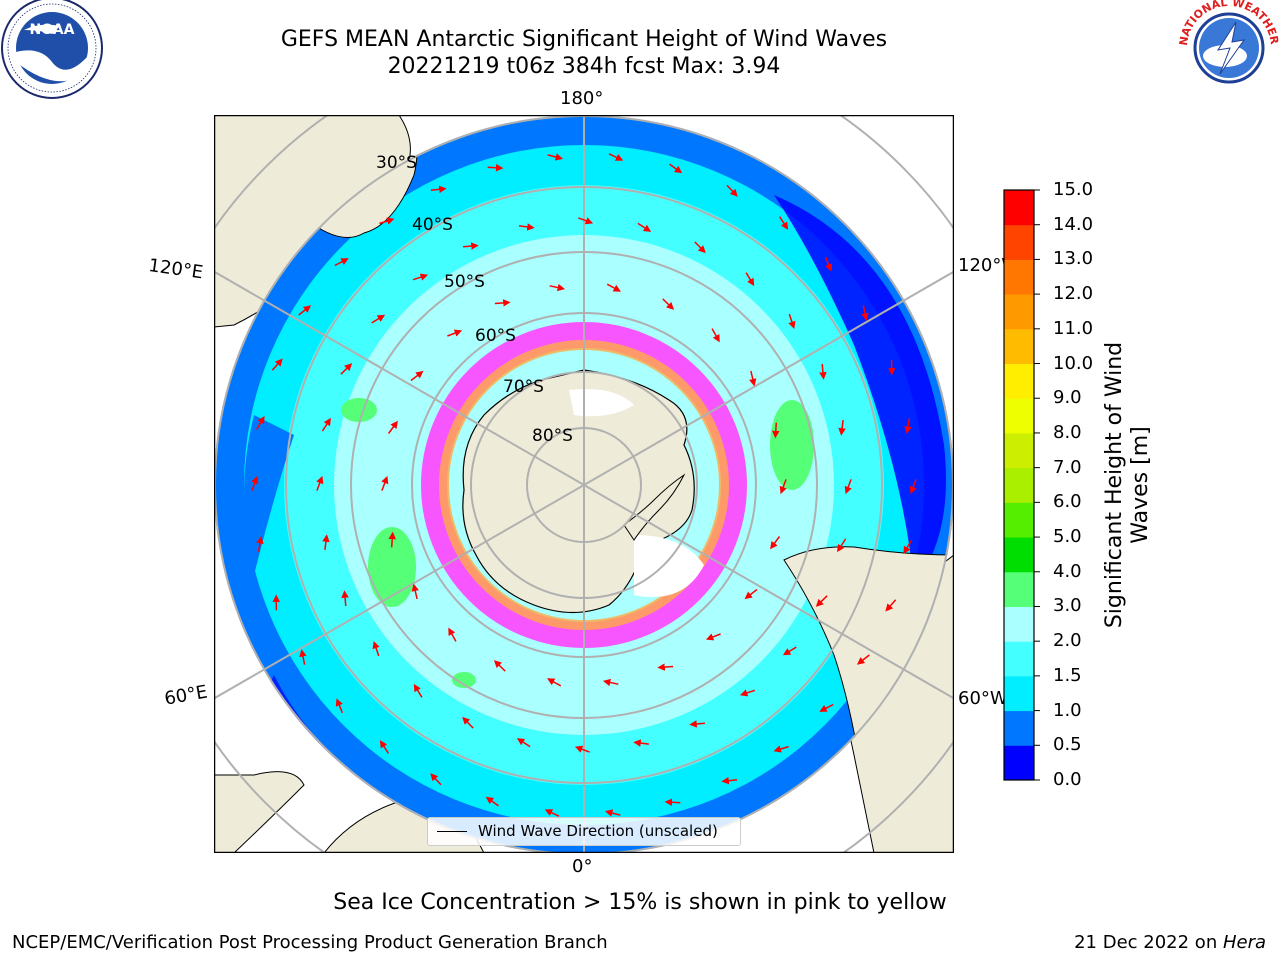 The width and height of the screenshot is (1280, 960). What do you see at coordinates (1067, 745) in the screenshot?
I see `colorbar-tick-label: 0.5` at bounding box center [1067, 745].